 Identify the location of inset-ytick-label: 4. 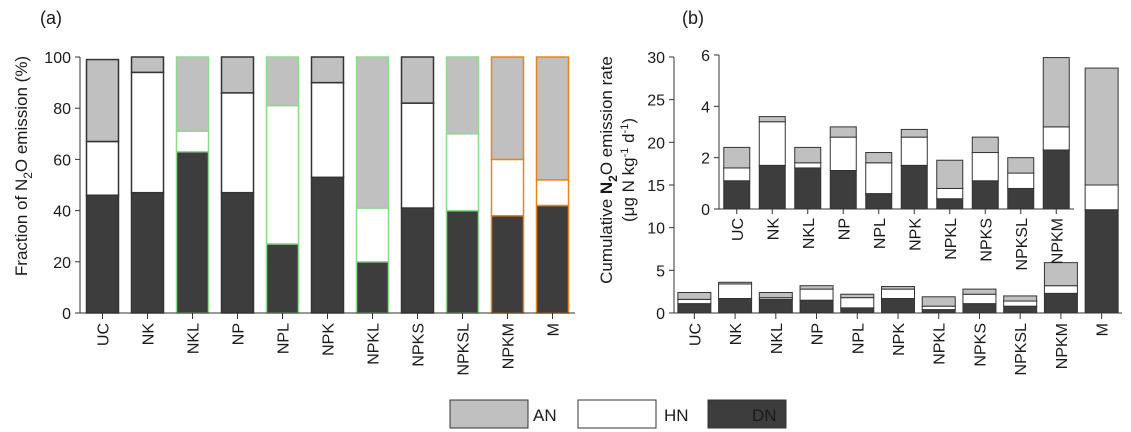
(705, 107).